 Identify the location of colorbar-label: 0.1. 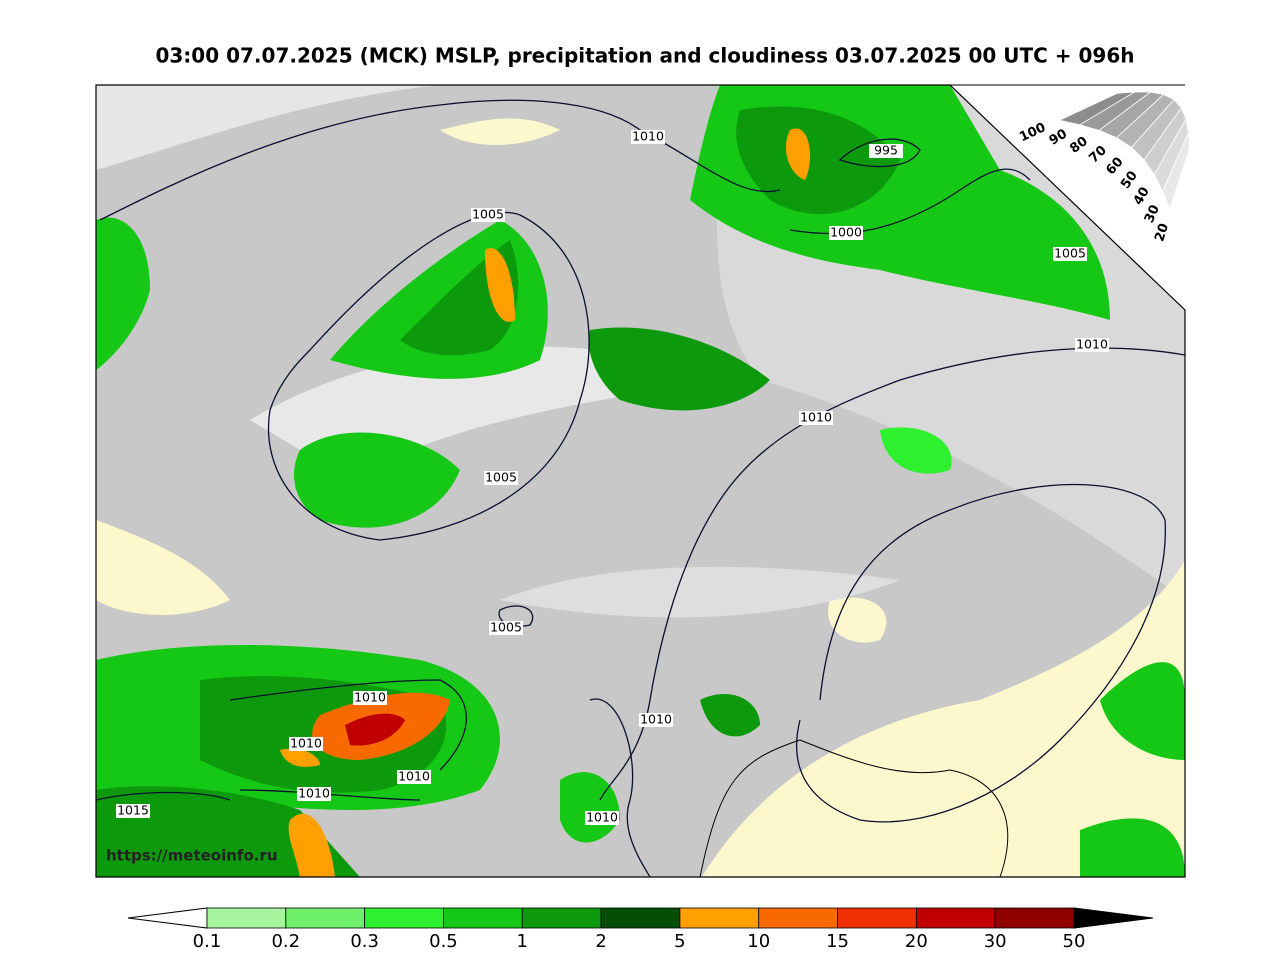
(207, 941).